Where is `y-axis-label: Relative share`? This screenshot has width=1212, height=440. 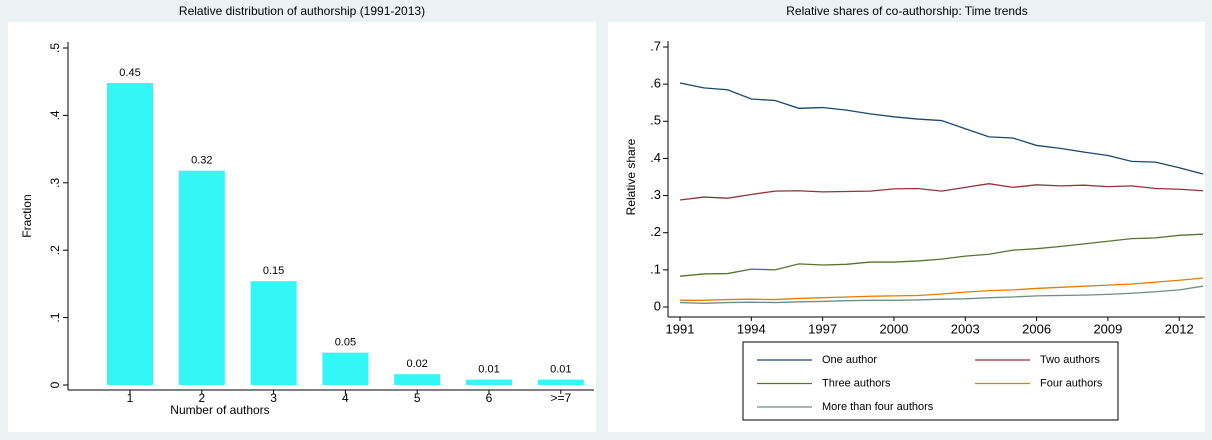
y-axis-label: Relative share is located at coordinates (631, 176).